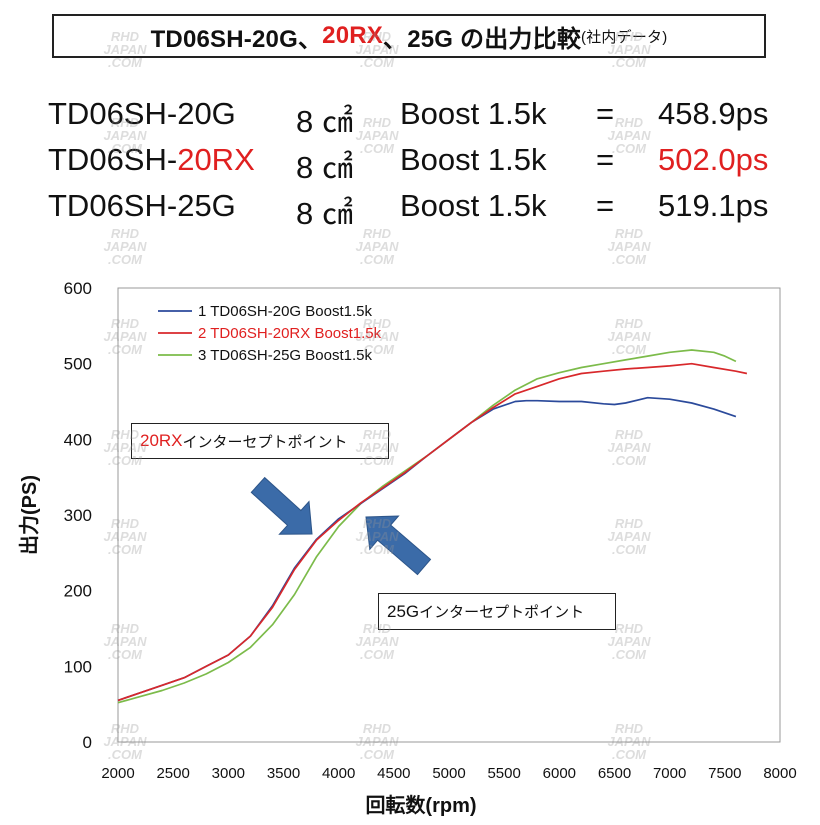 This screenshot has height=825, width=820. I want to click on x-tick-label: 3500, so click(283, 773).